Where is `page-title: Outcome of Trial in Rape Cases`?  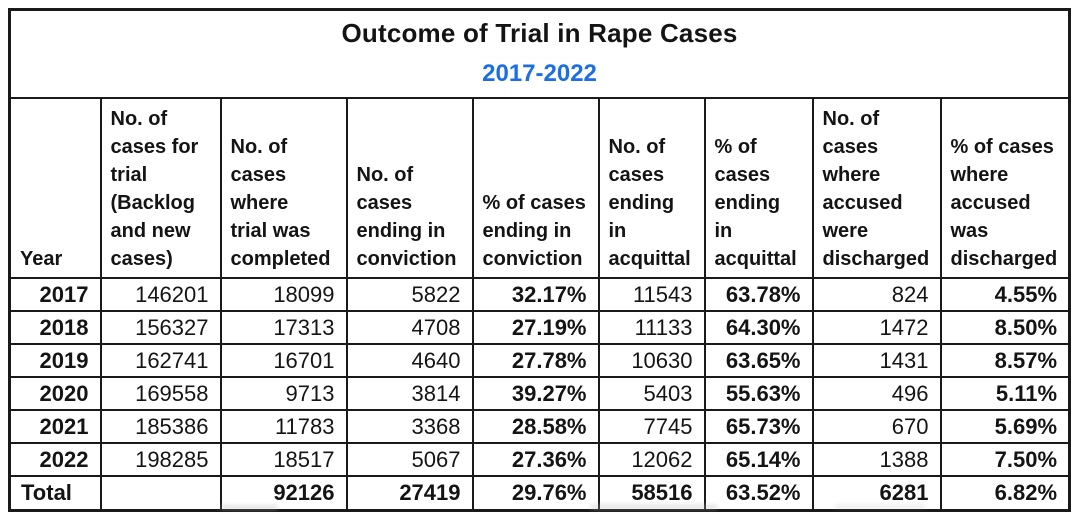
page-title: Outcome of Trial in Rape Cases is located at coordinates (539, 33).